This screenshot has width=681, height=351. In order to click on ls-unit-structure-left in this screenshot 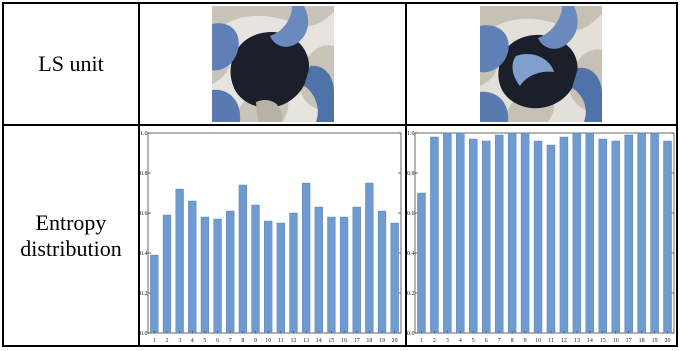, I will do `click(273, 64)`.